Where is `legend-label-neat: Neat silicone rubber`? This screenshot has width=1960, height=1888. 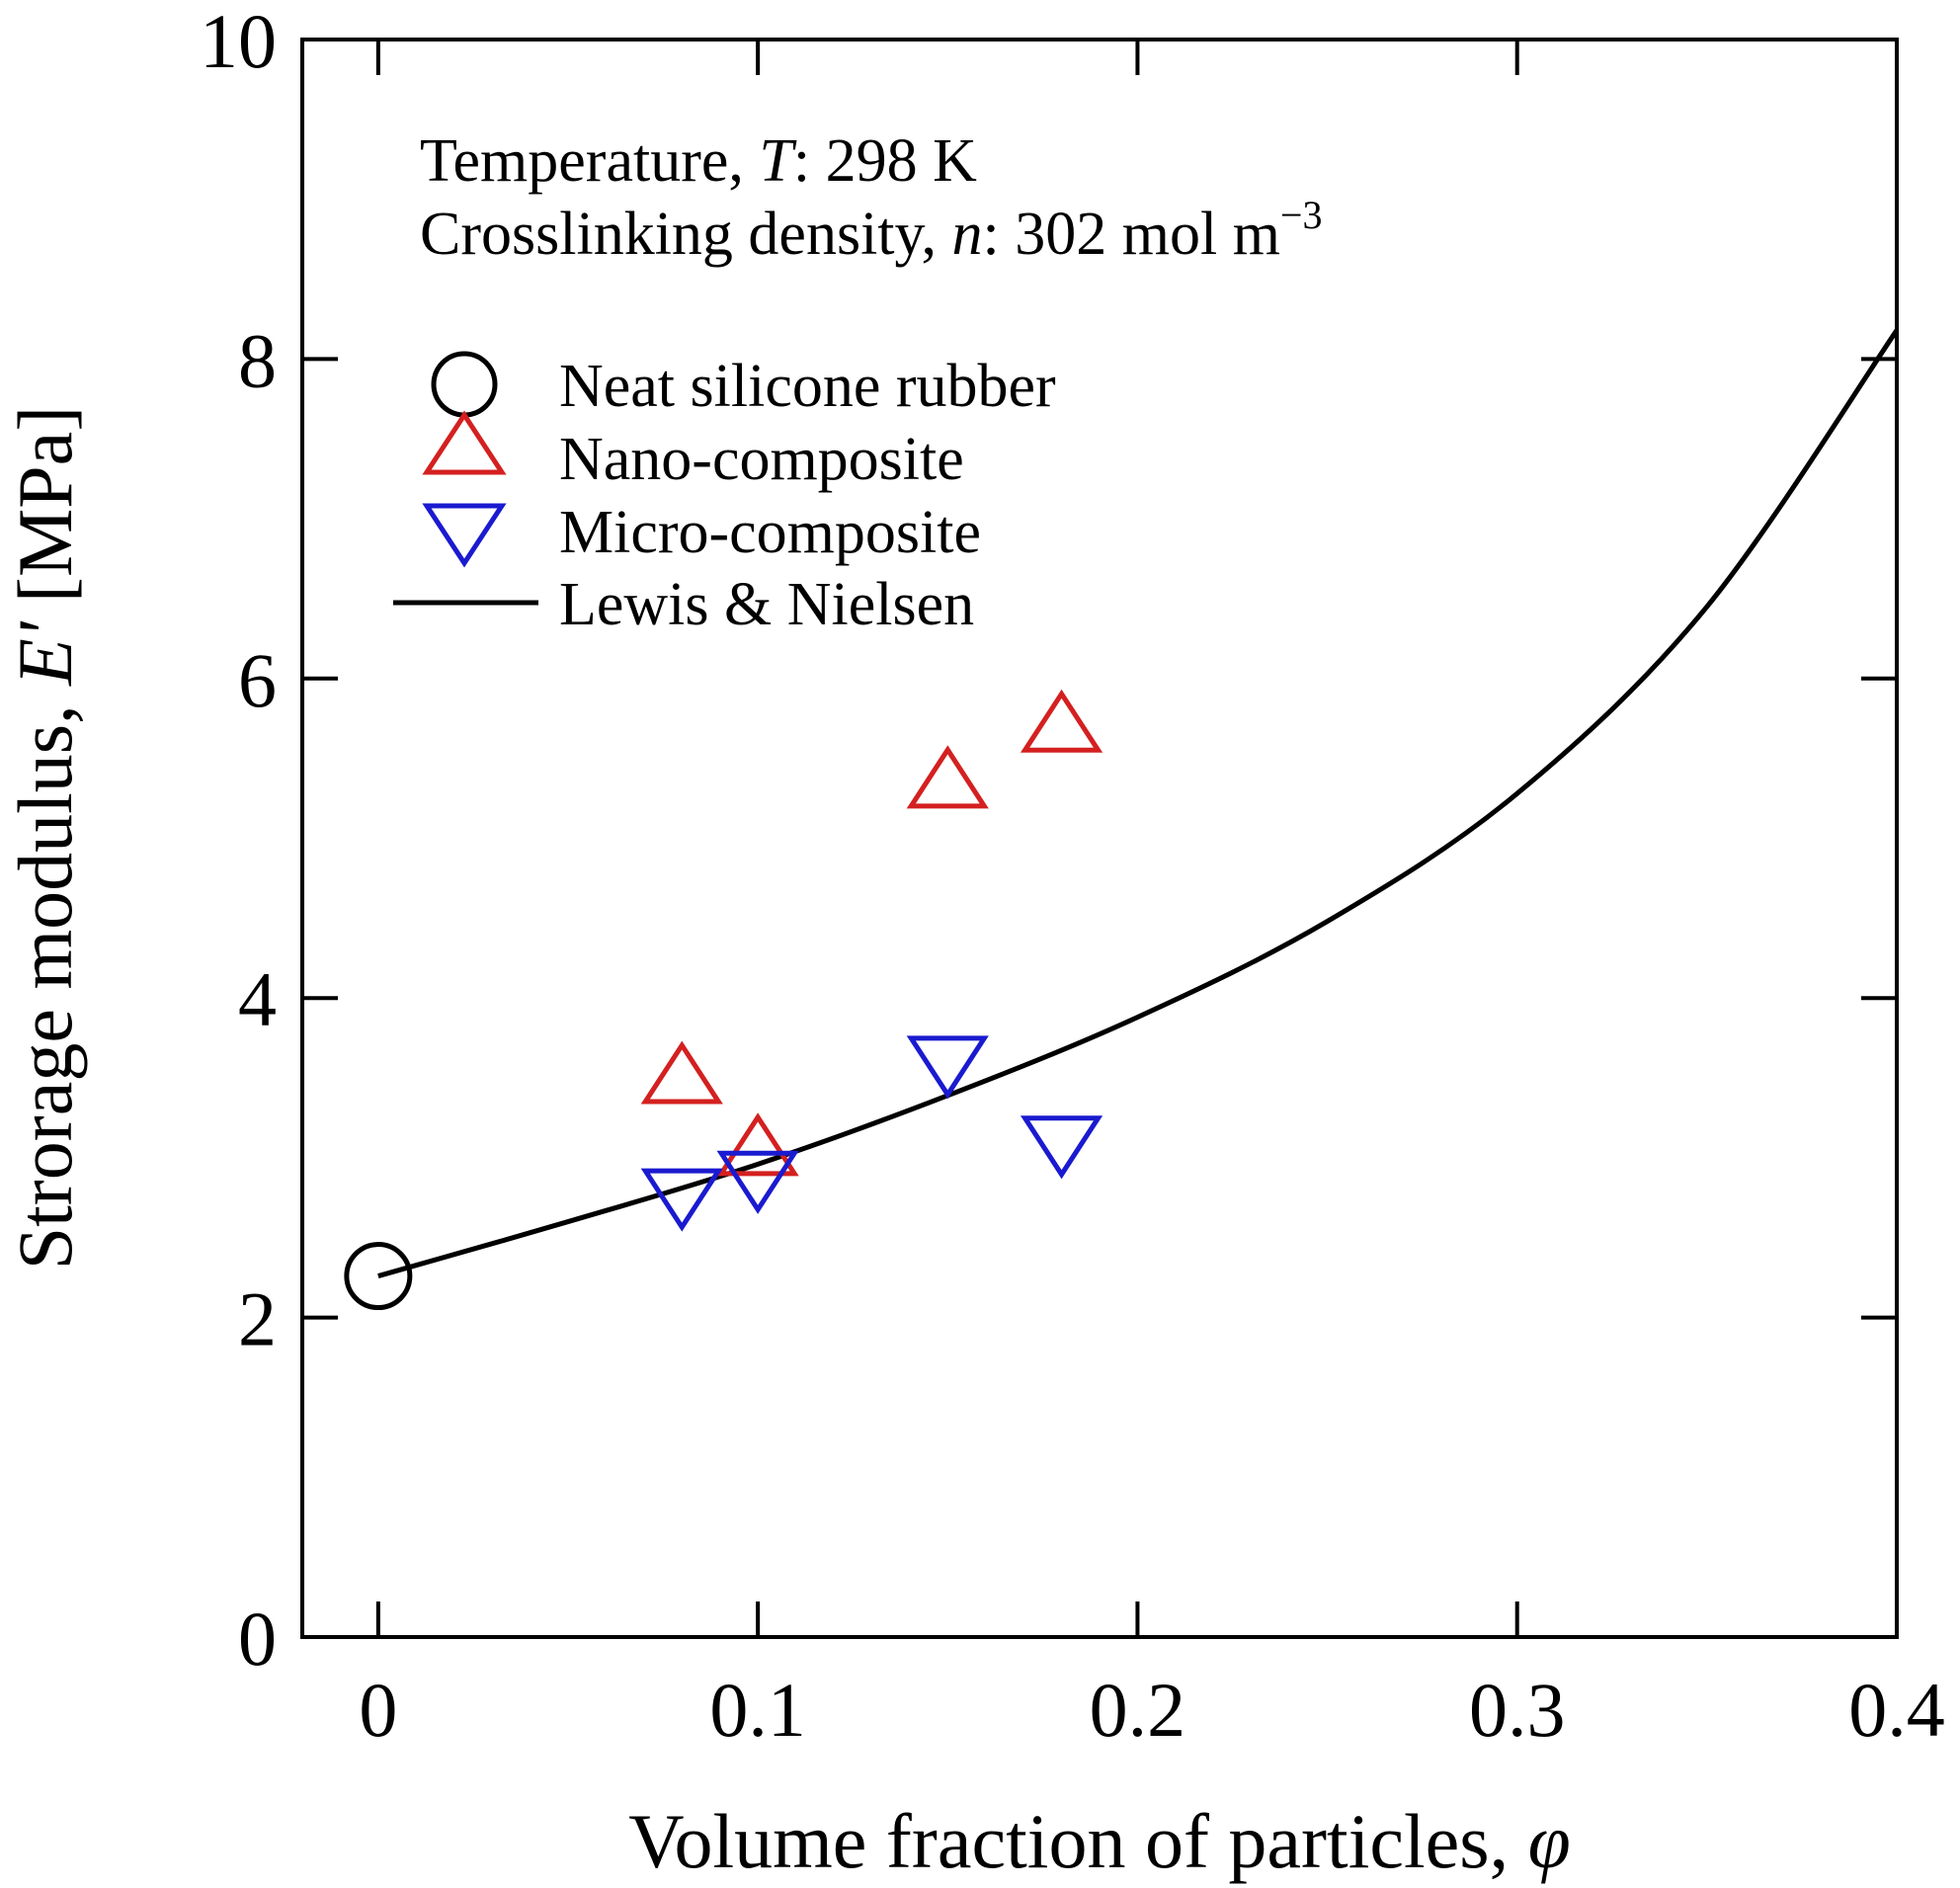
legend-label-neat: Neat silicone rubber is located at coordinates (807, 386).